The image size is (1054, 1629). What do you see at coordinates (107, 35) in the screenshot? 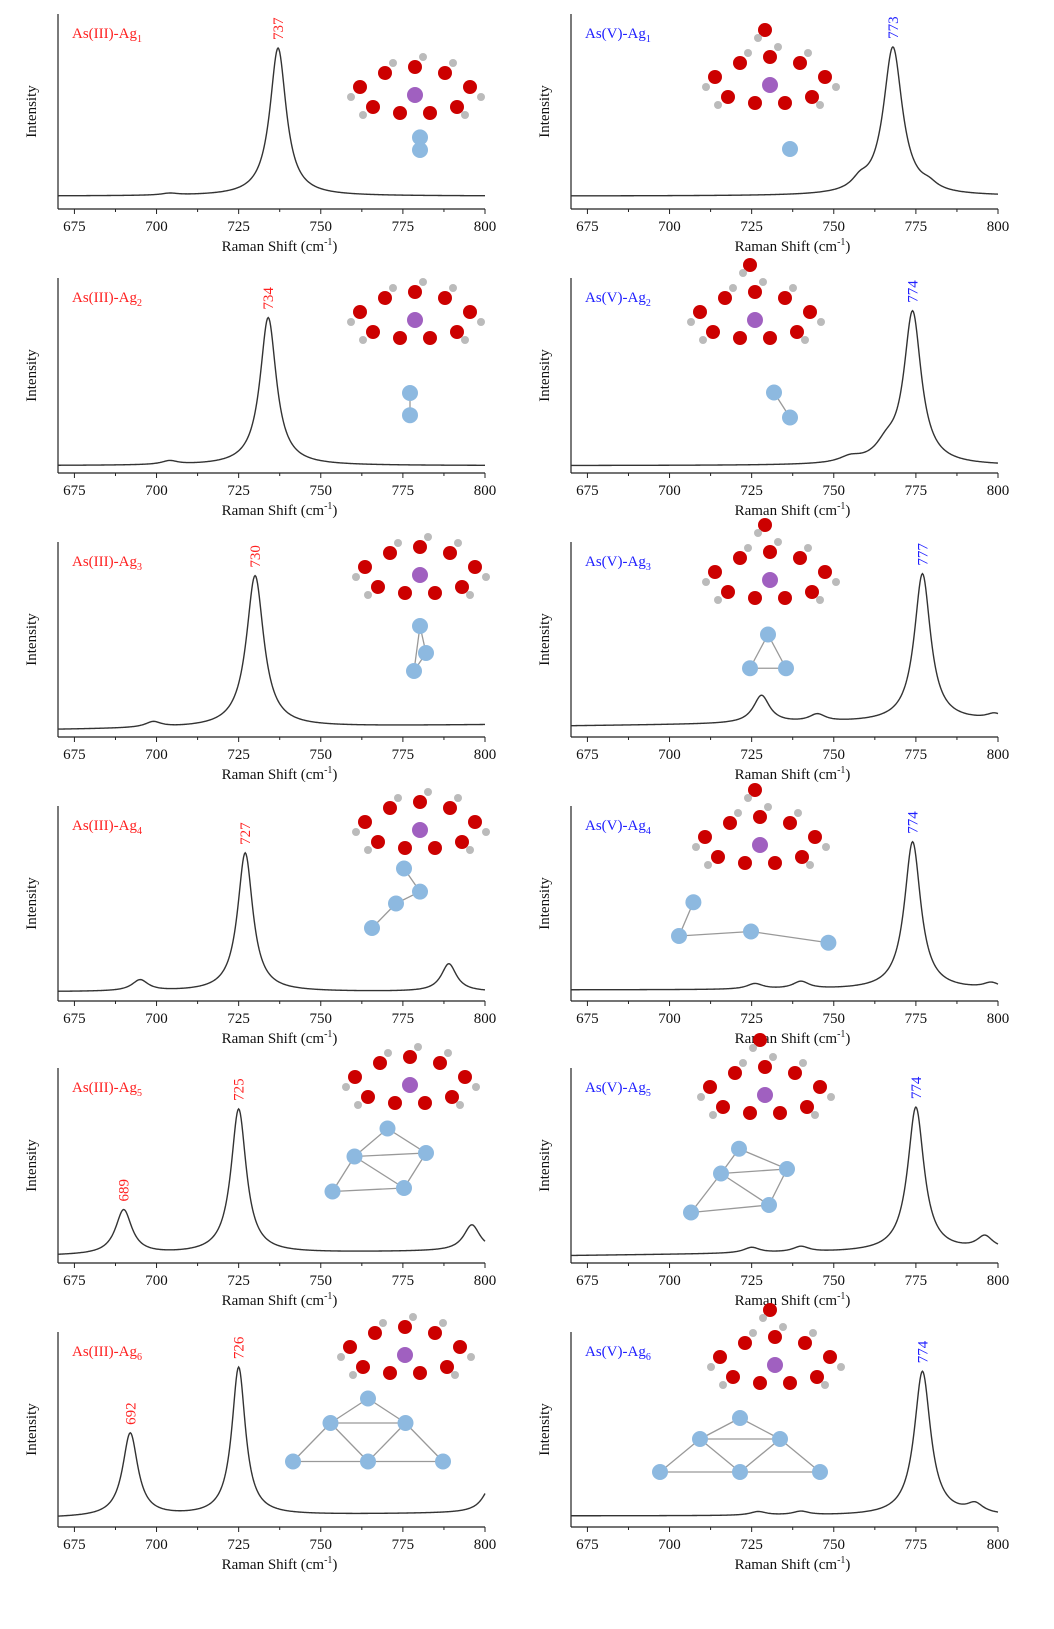
I see `panel-title: As(III)-Ag1` at bounding box center [107, 35].